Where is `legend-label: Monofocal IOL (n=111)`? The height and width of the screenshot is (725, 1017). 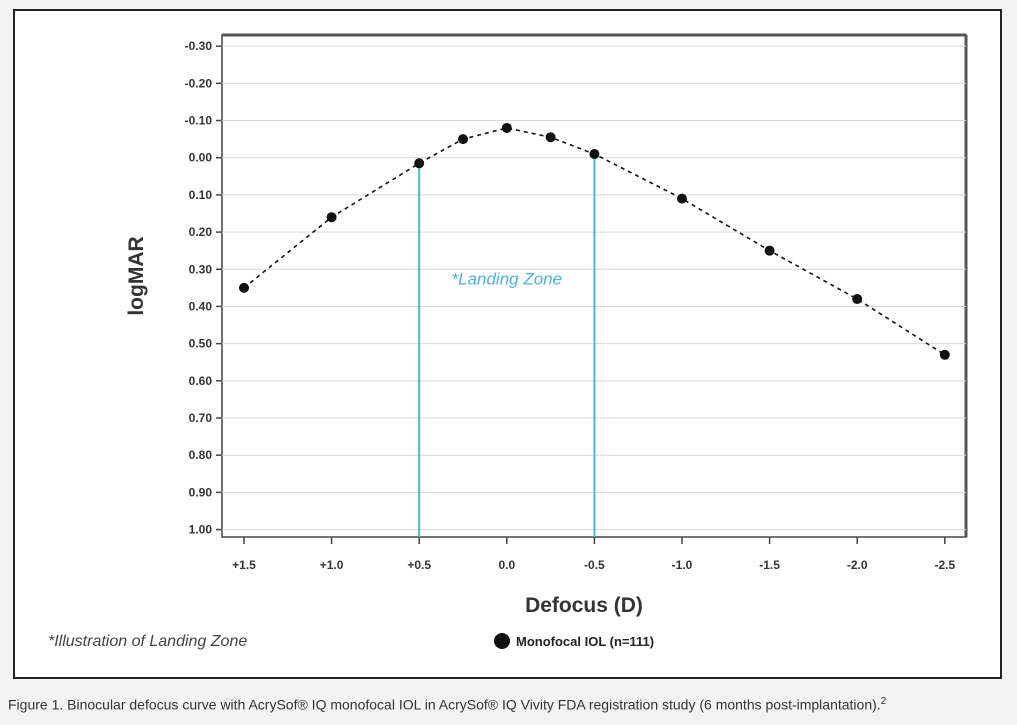 legend-label: Monofocal IOL (n=111) is located at coordinates (585, 641).